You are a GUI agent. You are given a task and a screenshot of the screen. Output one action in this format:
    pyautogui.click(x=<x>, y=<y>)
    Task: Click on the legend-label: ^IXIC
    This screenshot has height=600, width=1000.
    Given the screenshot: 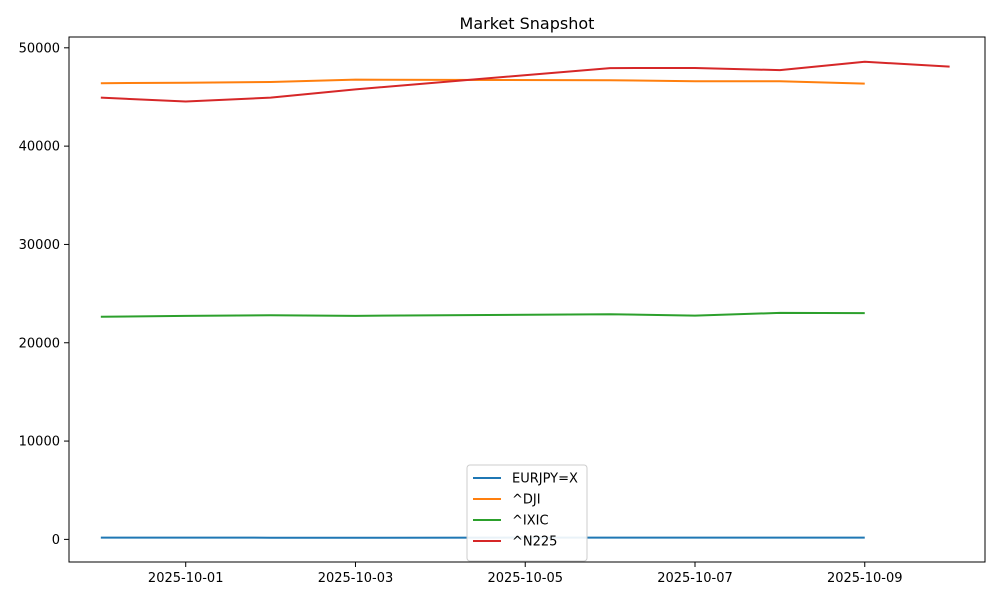 What is the action you would take?
    pyautogui.click(x=530, y=521)
    